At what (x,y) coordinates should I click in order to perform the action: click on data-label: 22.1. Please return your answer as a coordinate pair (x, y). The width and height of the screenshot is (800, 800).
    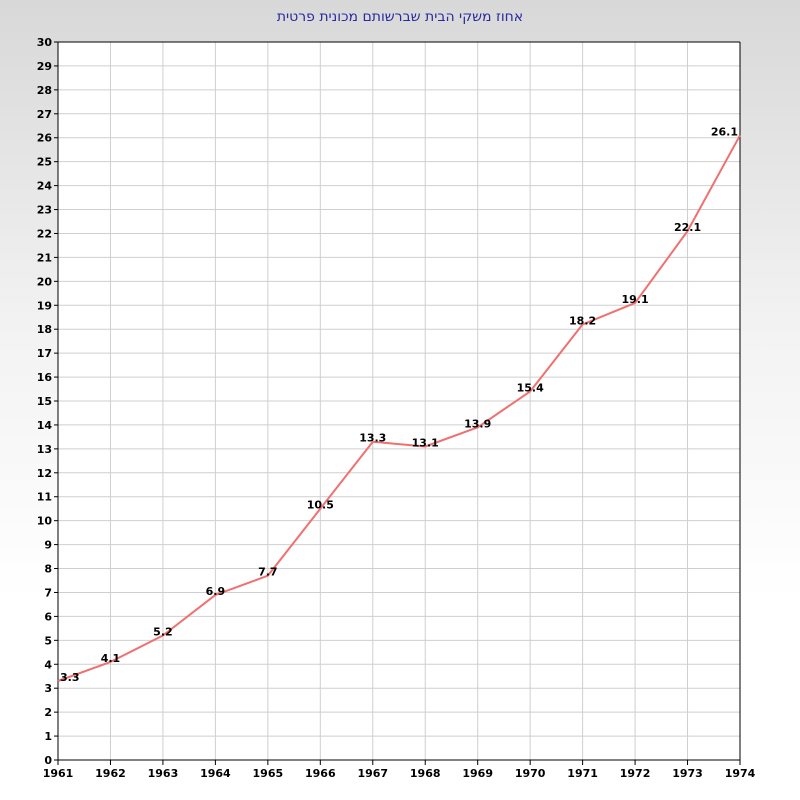
    Looking at the image, I should click on (687, 227).